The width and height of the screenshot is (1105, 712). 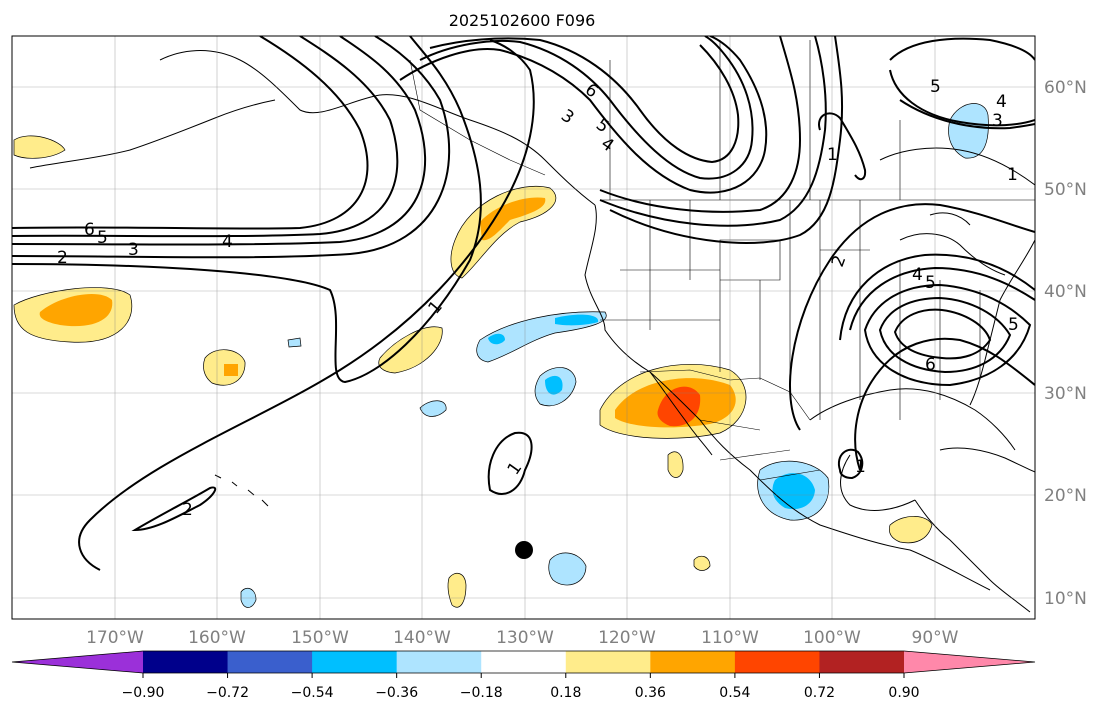 What do you see at coordinates (903, 693) in the screenshot?
I see `colorbar-tick-label: 0.90` at bounding box center [903, 693].